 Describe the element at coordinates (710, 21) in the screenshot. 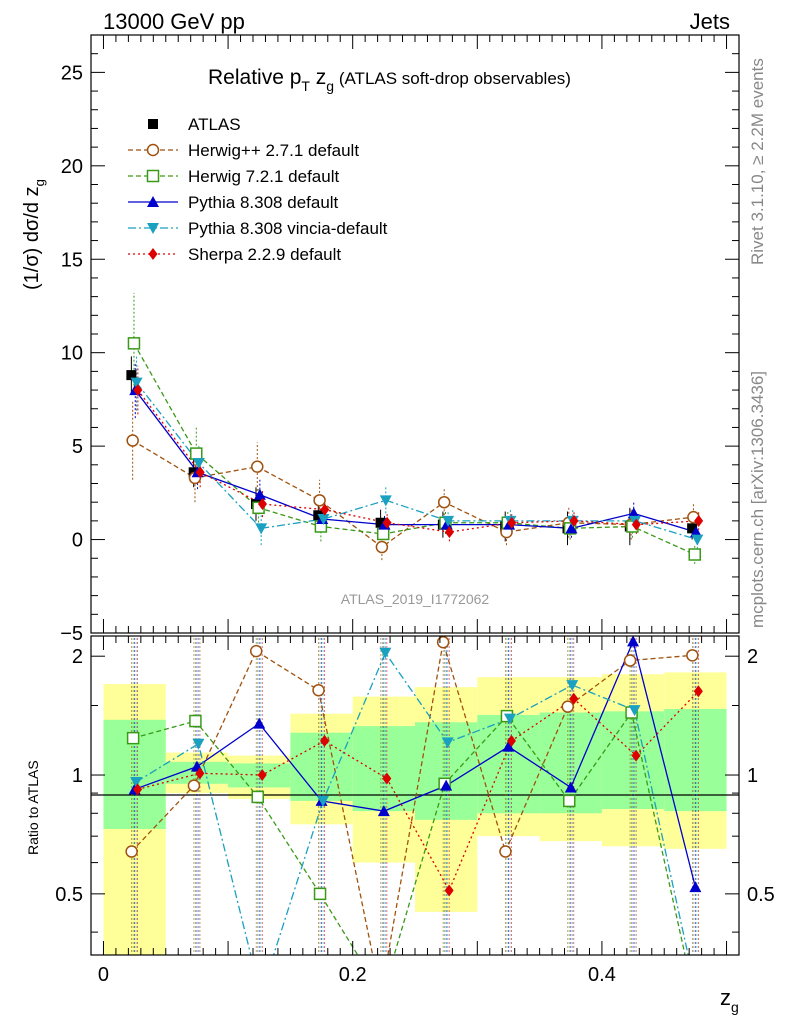

I see `header-process: Jets` at that location.